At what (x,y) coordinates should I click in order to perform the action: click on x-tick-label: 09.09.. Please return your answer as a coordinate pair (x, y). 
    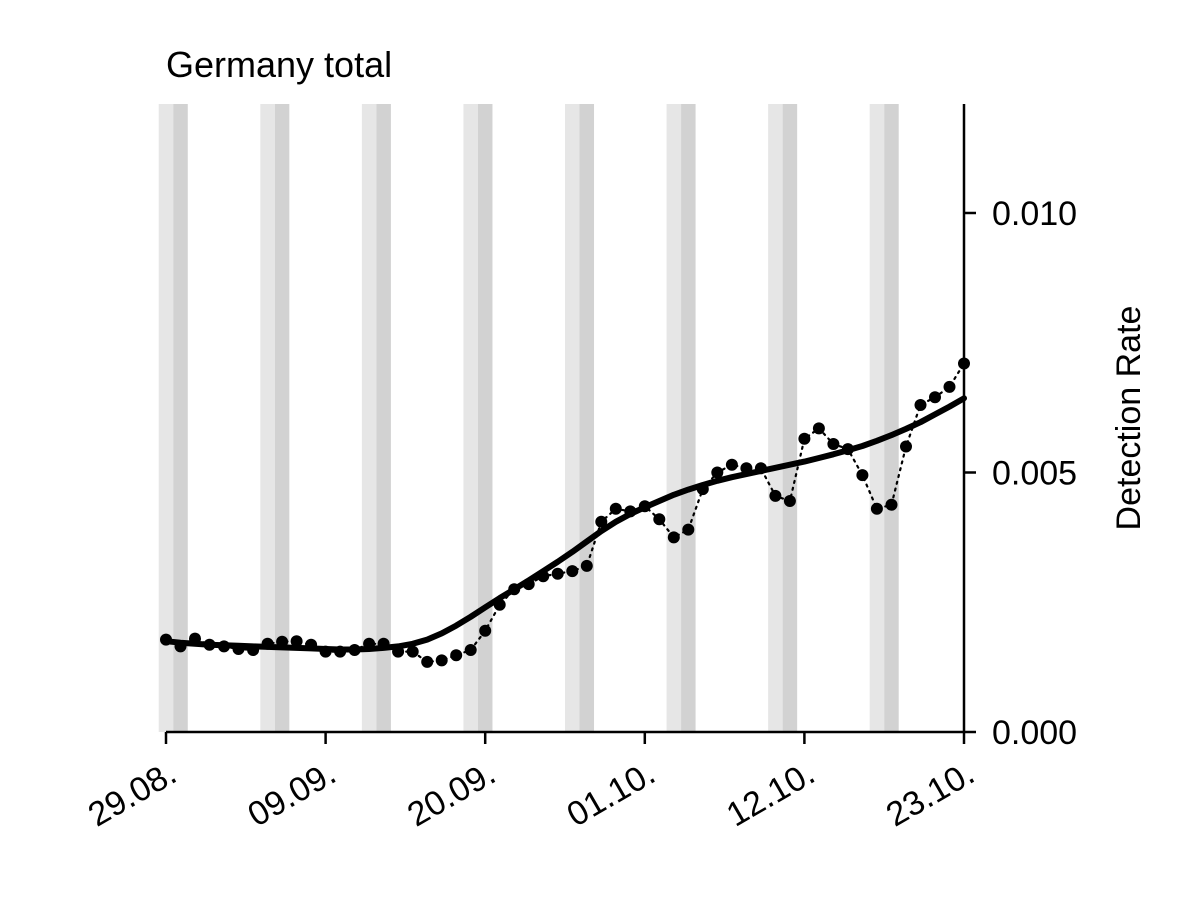
    Looking at the image, I should click on (291, 794).